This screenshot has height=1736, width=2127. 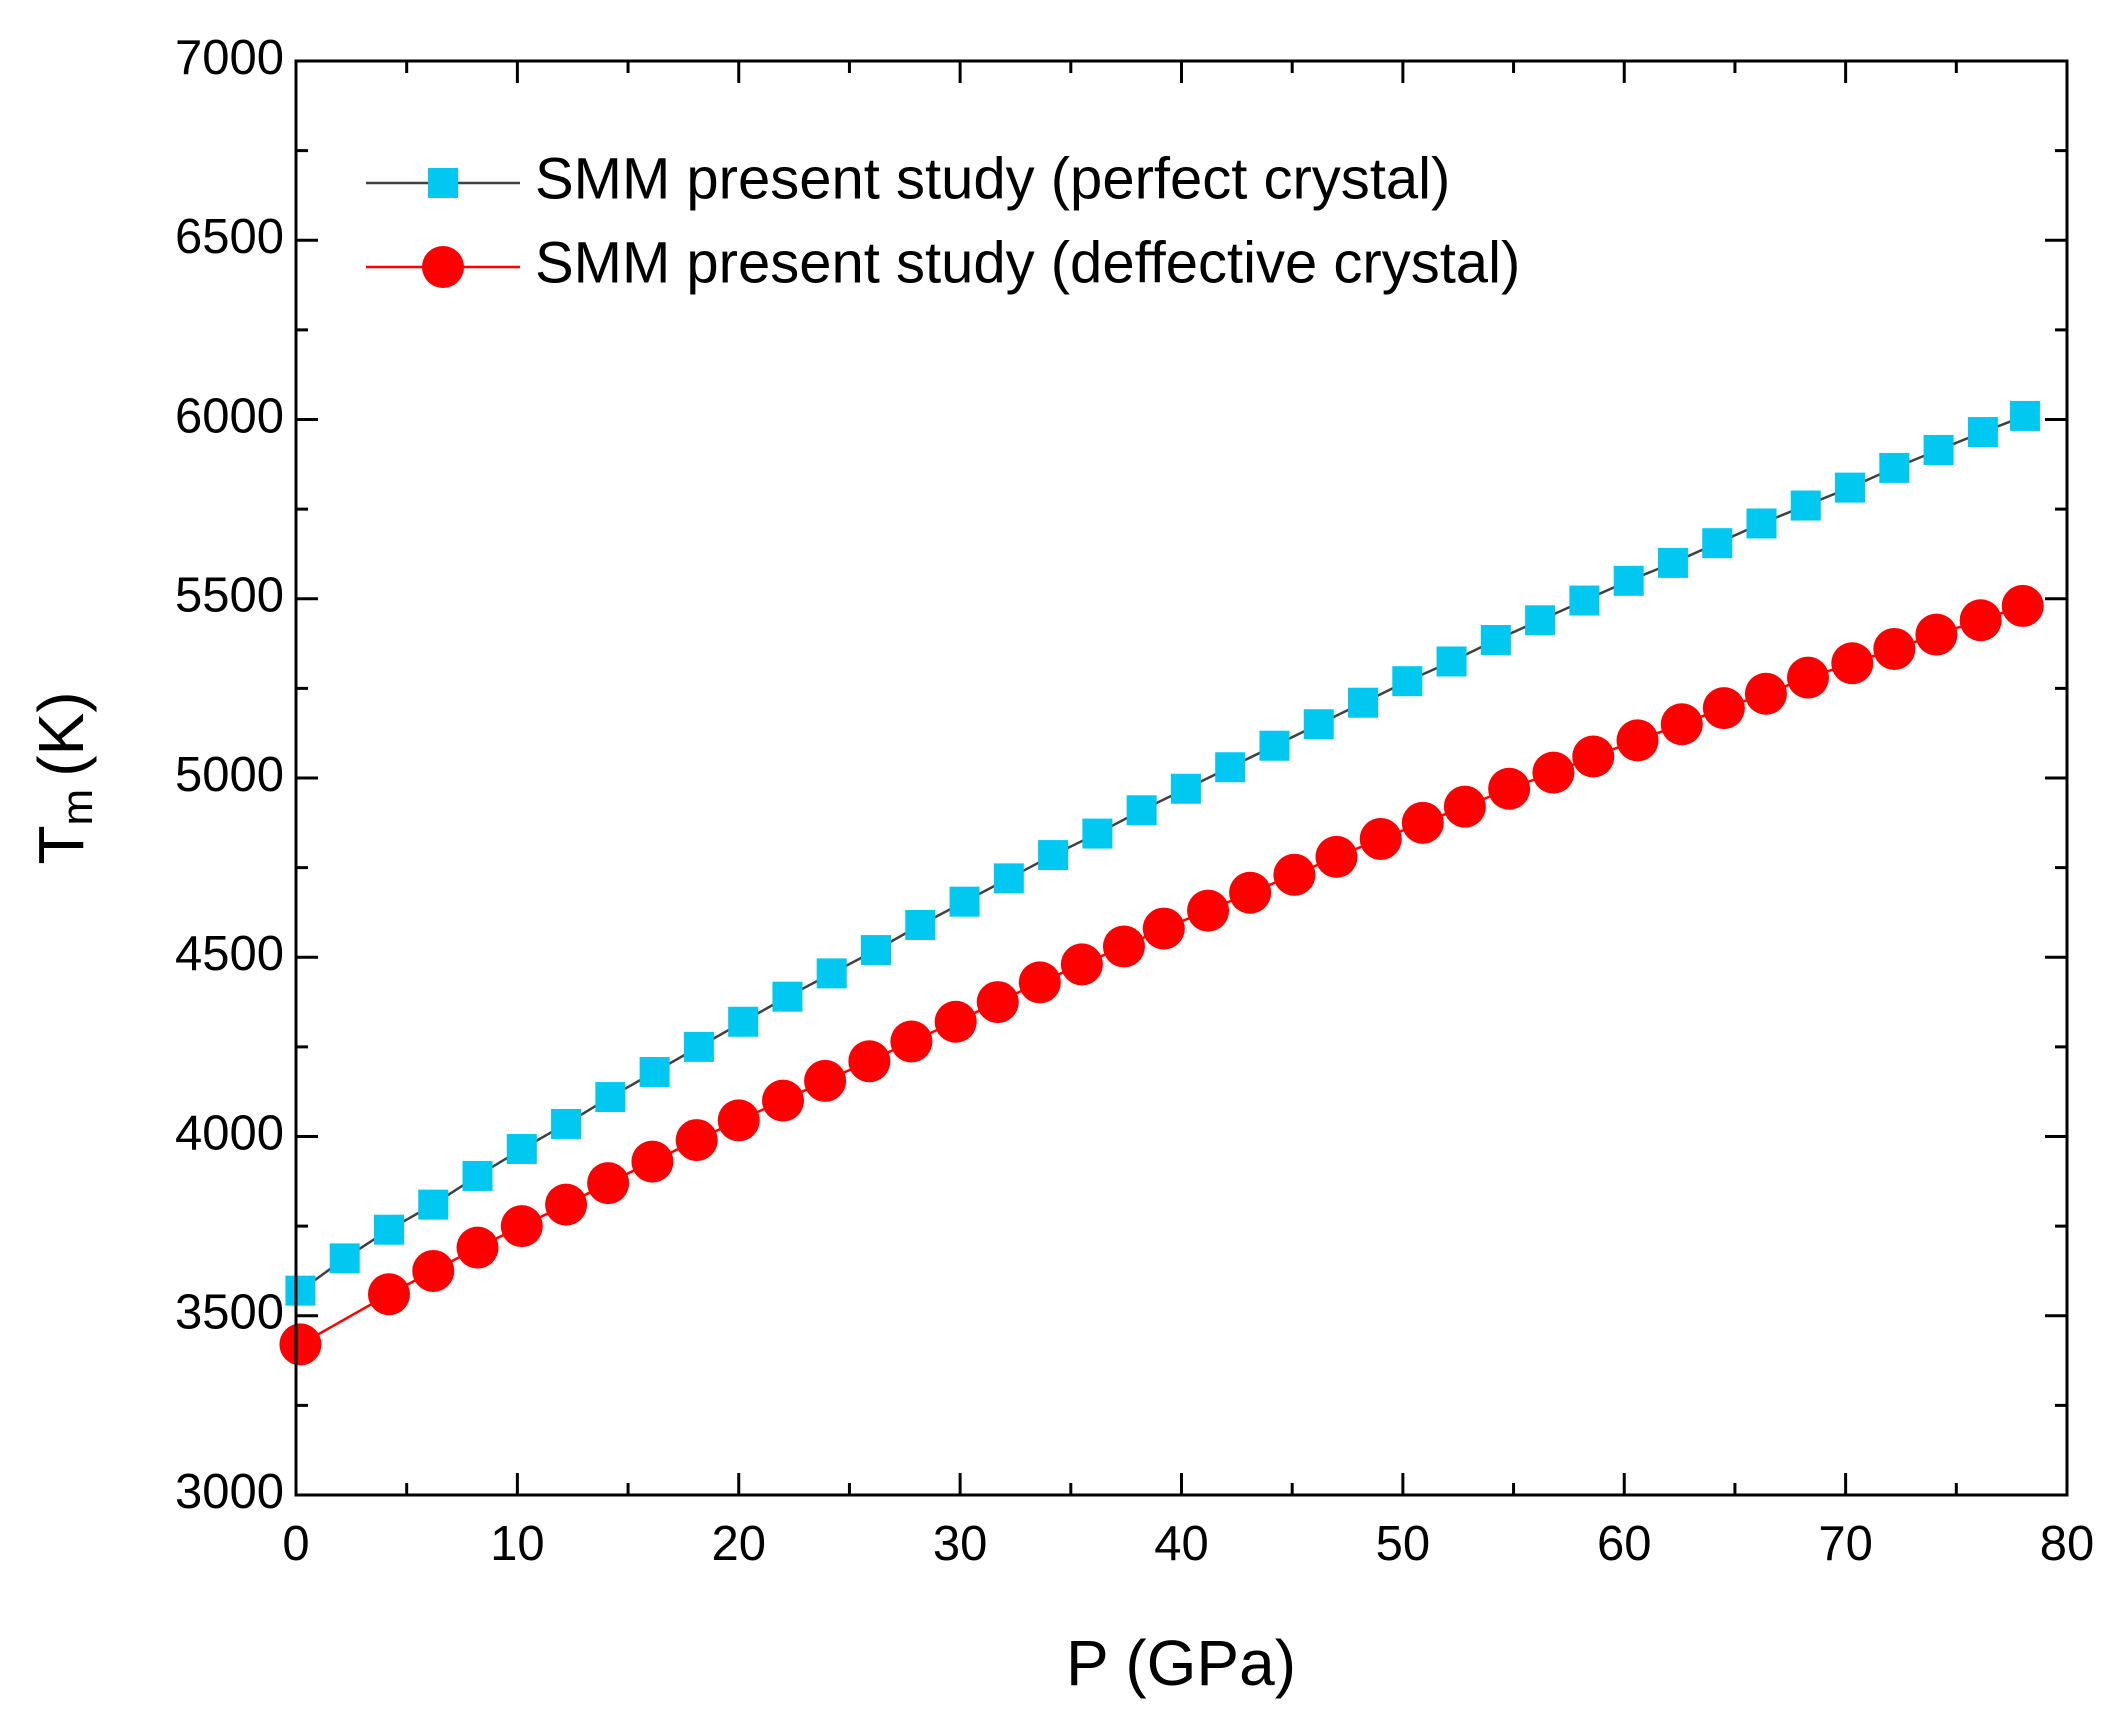 I want to click on x-tick-label: 70, so click(x=1845, y=1544).